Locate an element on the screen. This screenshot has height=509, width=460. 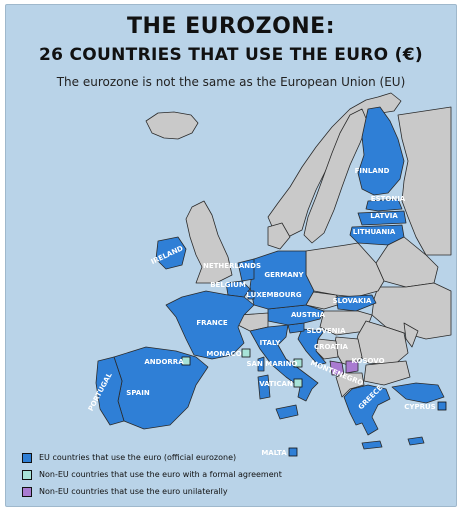
denmark-shape is located at coordinates (279, 236).